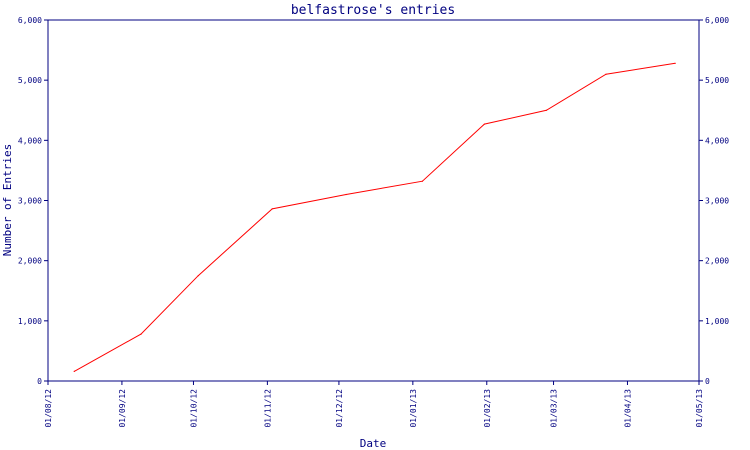 Image resolution: width=750 pixels, height=450 pixels. Describe the element at coordinates (717, 140) in the screenshot. I see `y-tick-label-right: 4,000` at that location.